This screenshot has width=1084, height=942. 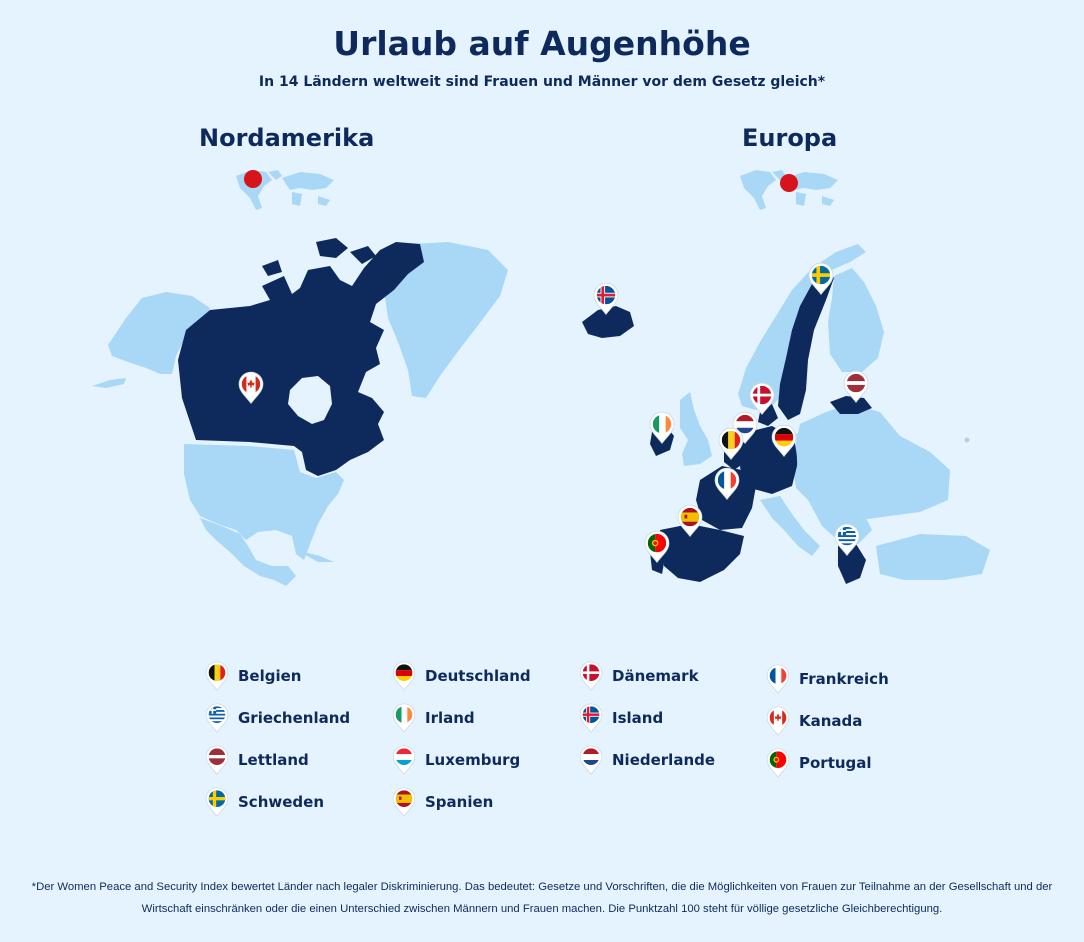 I want to click on belgium-pin-map, so click(x=731, y=444).